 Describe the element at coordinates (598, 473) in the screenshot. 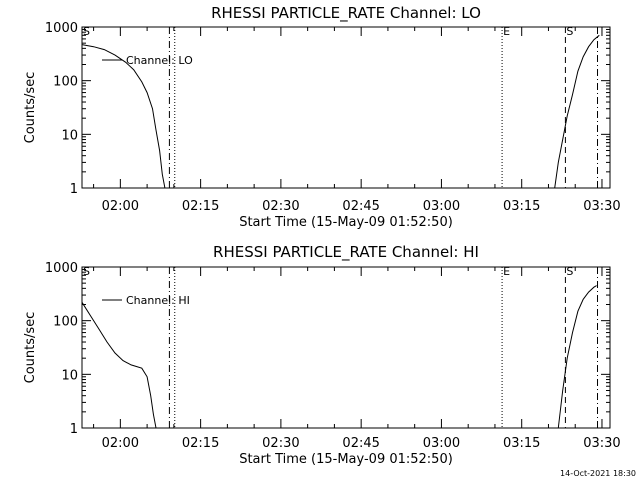

I see `date-stamp: 14-Oct-2021 18:30` at that location.